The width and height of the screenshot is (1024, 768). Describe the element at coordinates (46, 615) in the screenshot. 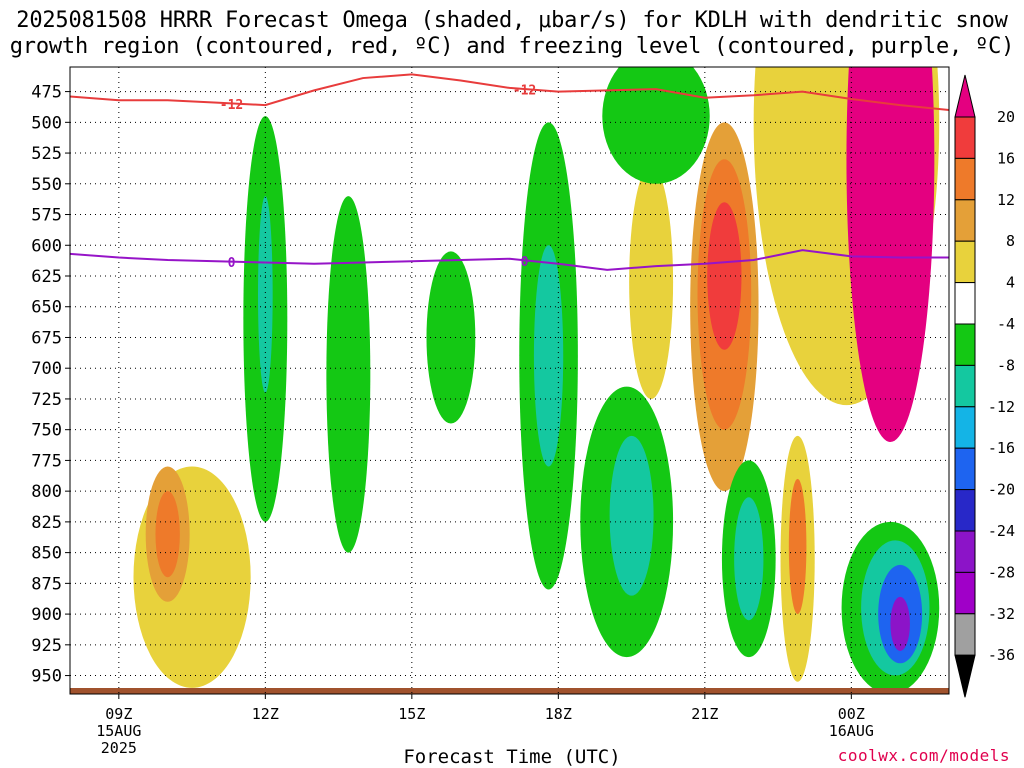

I see `y-tick-label: 900` at that location.